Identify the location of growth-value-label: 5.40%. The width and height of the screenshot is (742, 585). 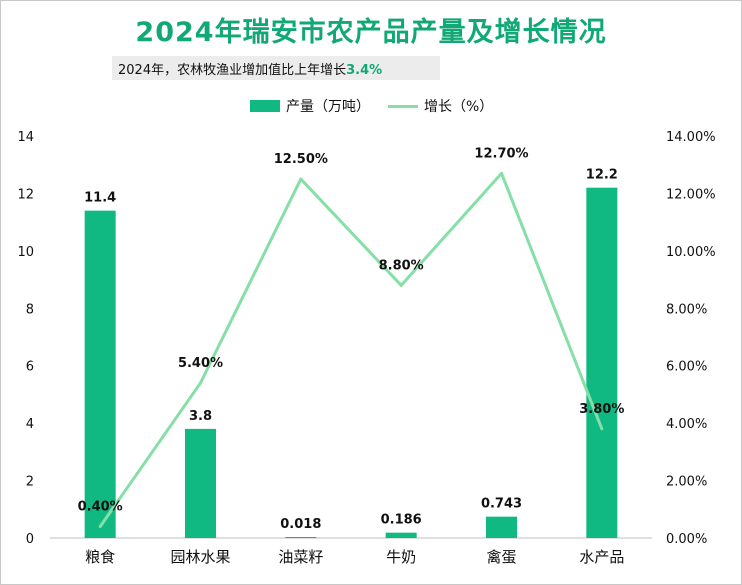
(200, 363).